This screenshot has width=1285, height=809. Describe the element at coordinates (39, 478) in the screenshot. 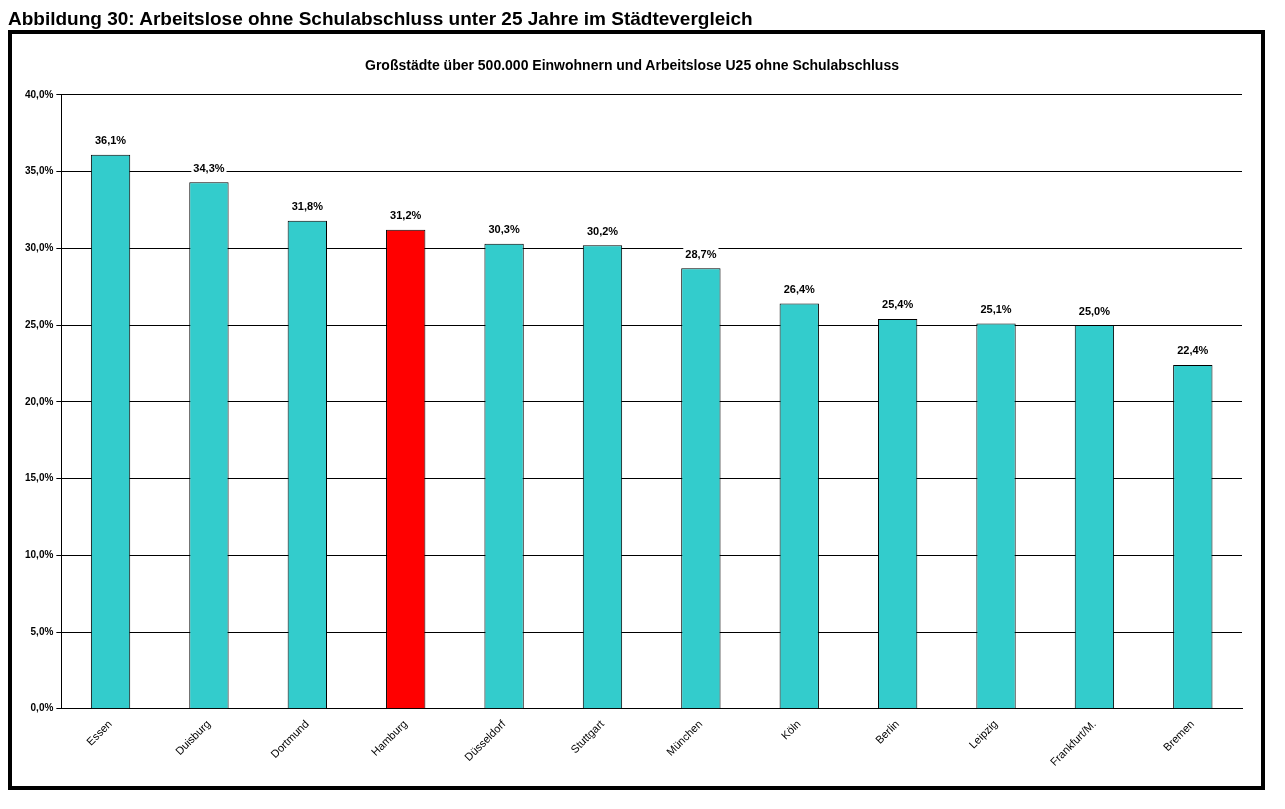

I see `y-tick-label: 15,0%` at that location.